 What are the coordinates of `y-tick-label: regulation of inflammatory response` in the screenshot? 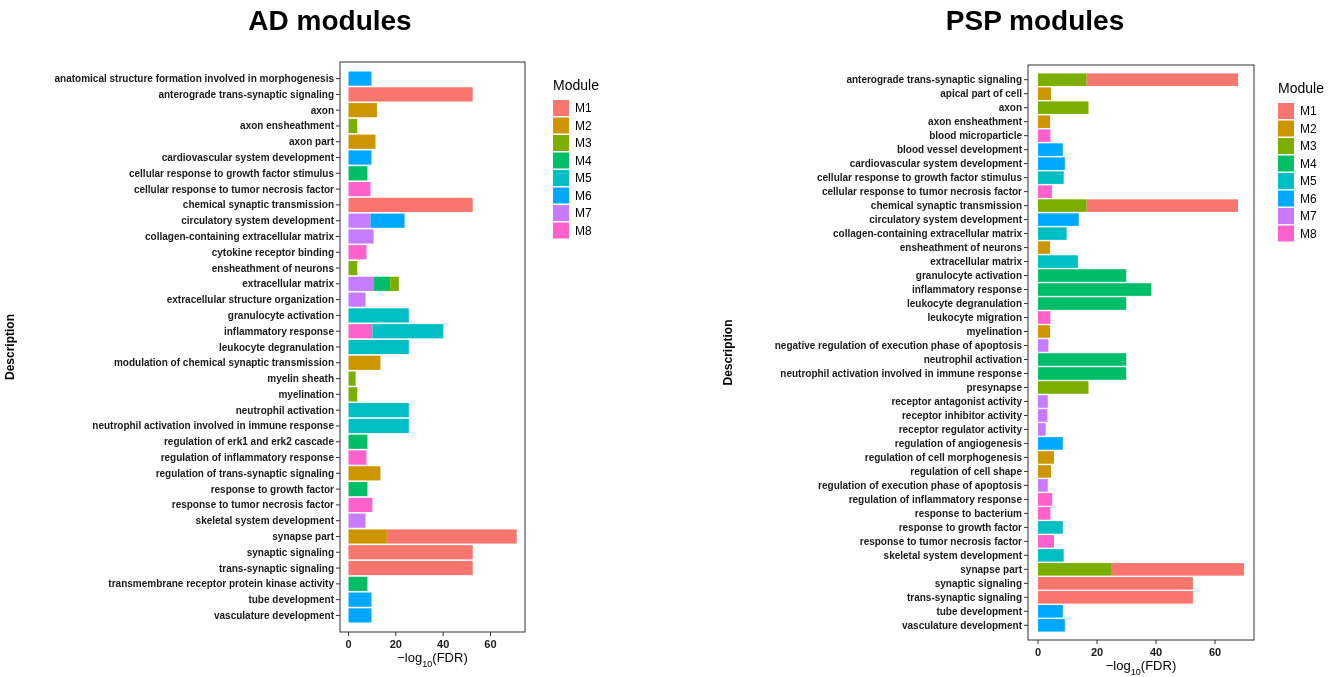 It's located at (247, 458).